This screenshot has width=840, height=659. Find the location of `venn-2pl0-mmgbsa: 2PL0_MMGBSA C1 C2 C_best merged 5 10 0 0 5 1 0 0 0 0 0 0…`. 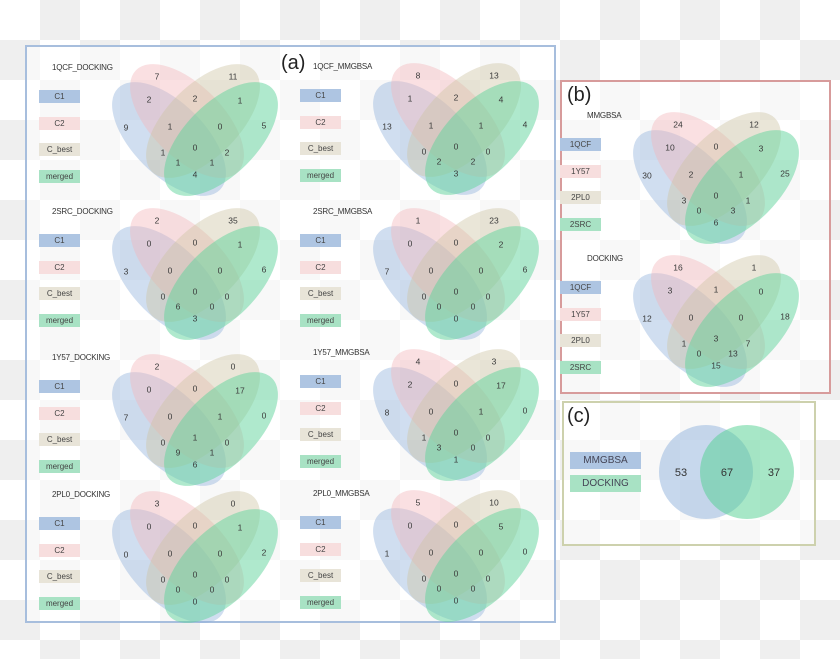

venn-2pl0-mmgbsa: 2PL0_MMGBSA C1 C2 C_best merged 5 10 0 0 5 1 0 0 0 0 0 0… is located at coordinates (425, 551).